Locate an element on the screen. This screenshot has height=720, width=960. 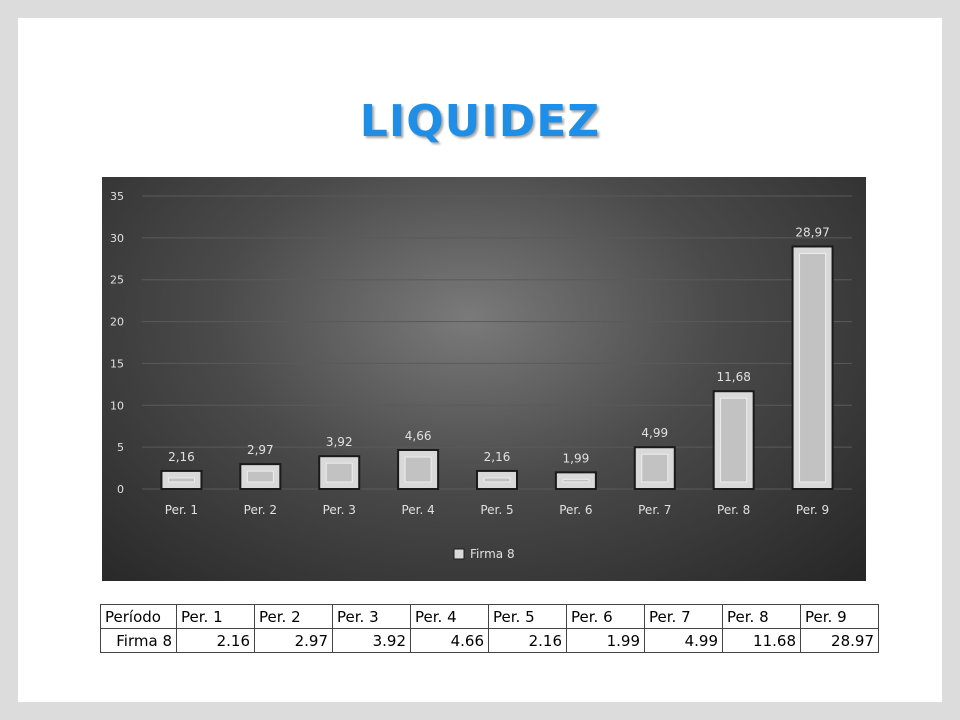
table-header-cell: Per. 4 is located at coordinates (449, 616).